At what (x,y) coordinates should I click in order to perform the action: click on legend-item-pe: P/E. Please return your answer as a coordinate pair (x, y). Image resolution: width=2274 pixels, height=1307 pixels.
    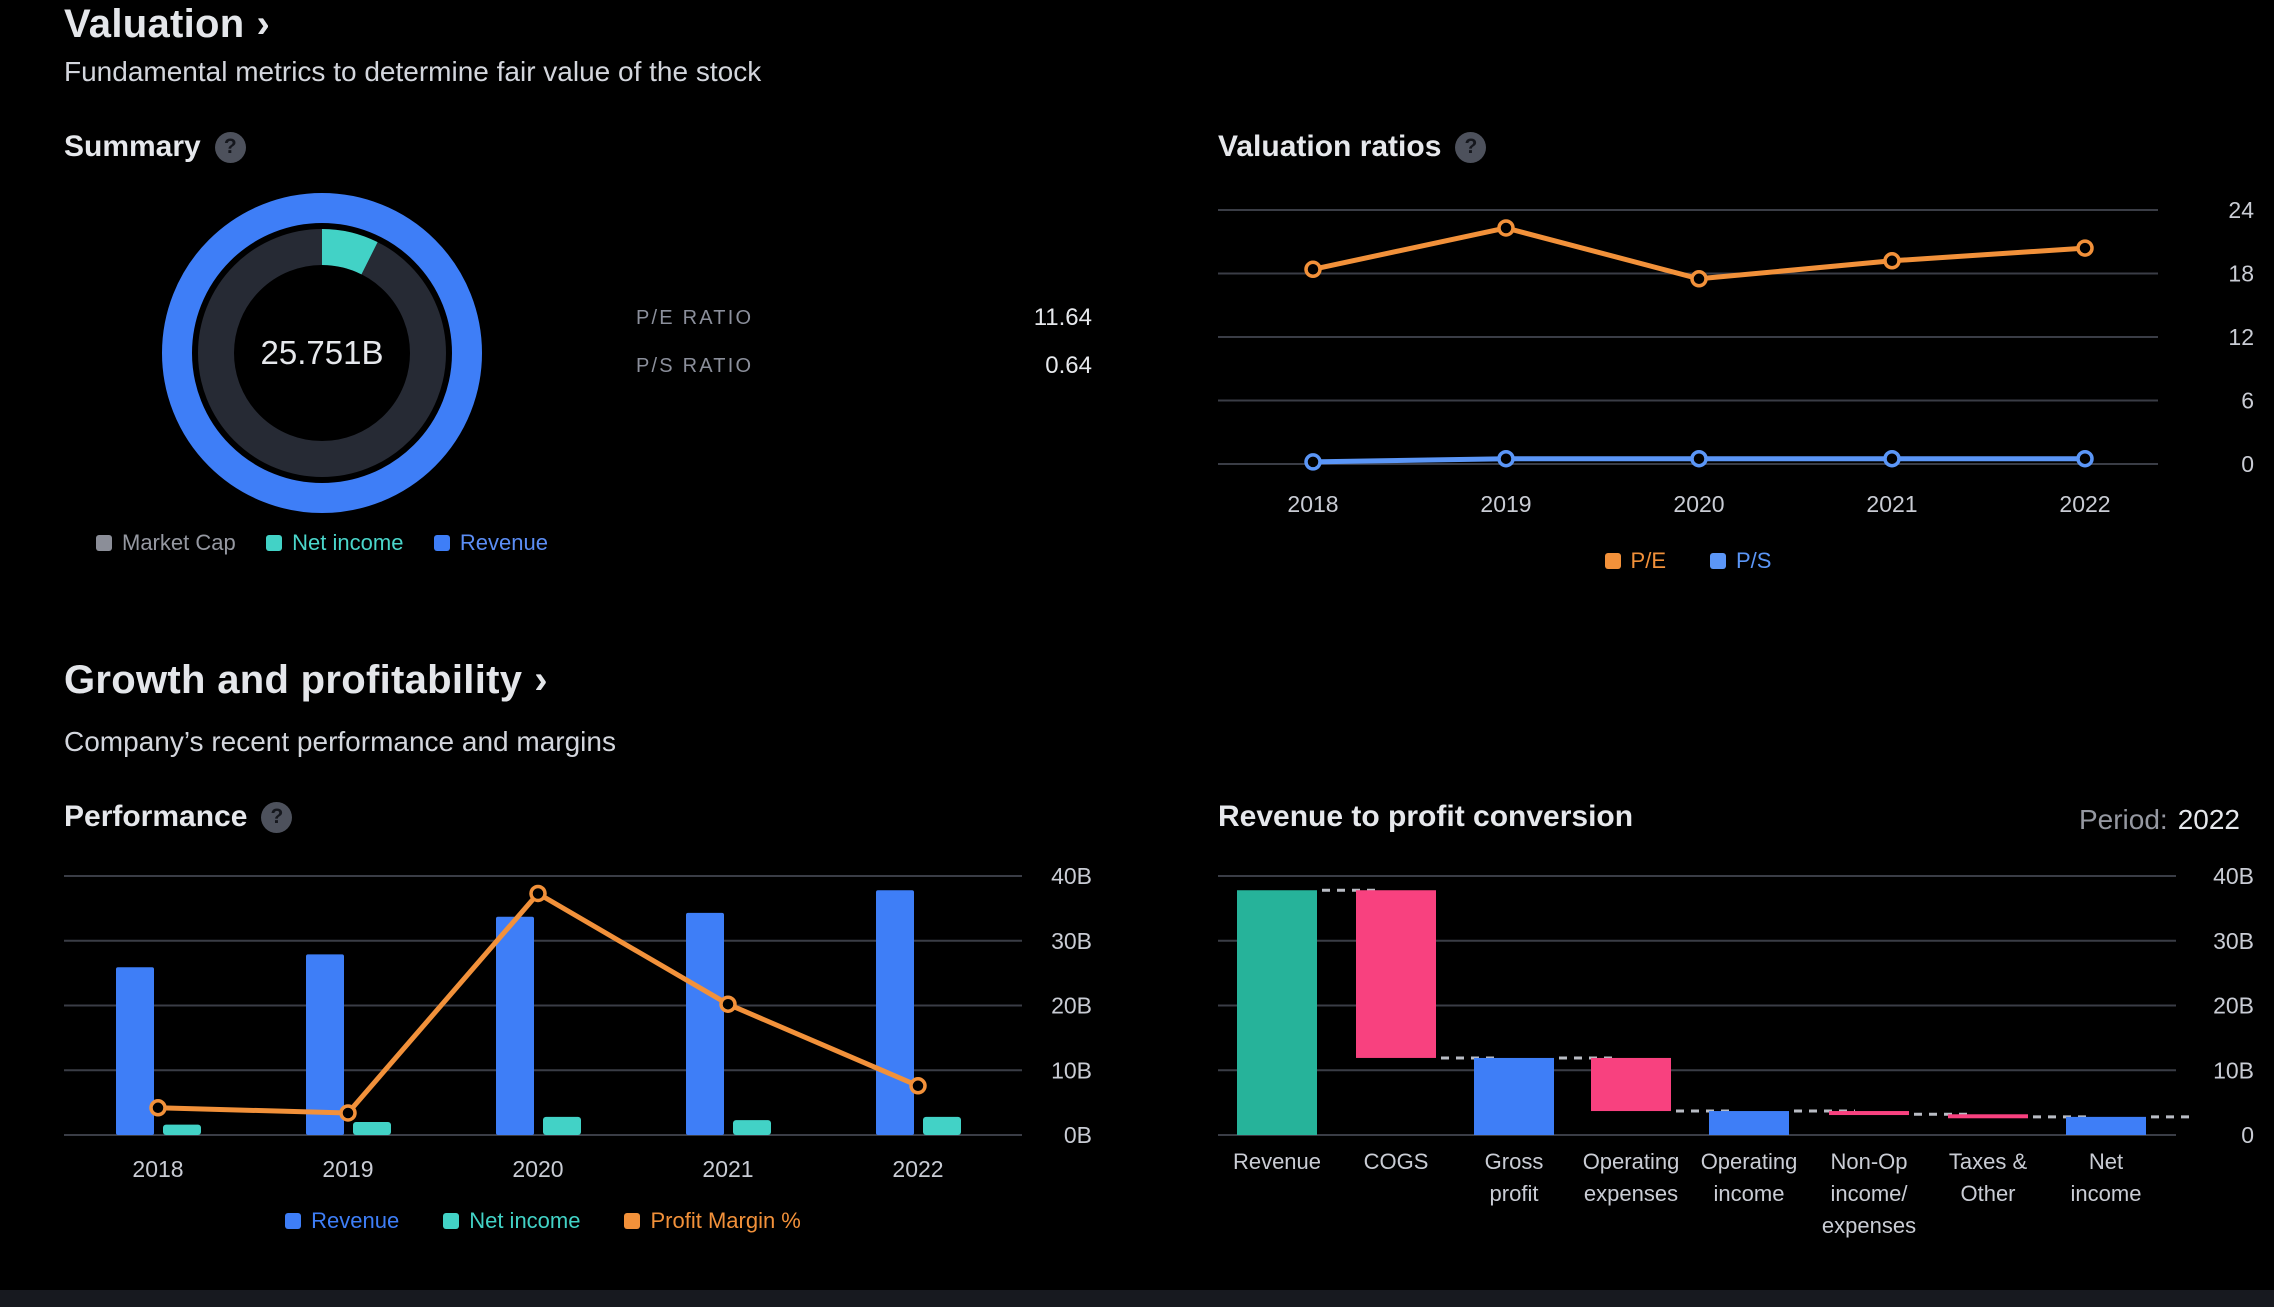
    Looking at the image, I should click on (1635, 561).